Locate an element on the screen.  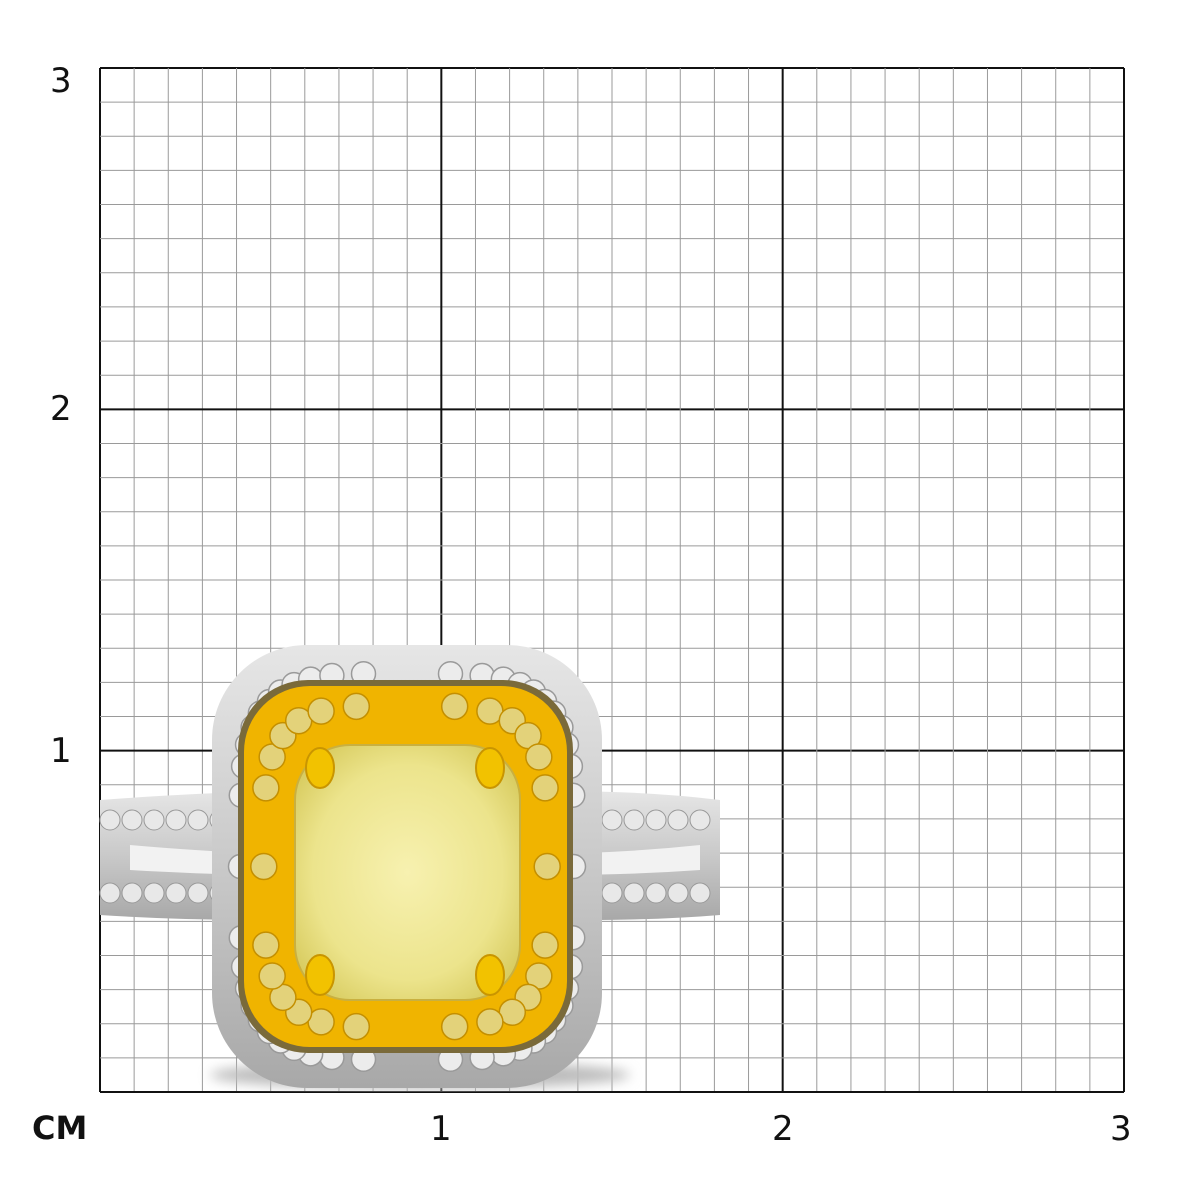
prongs is located at coordinates (405, 871).